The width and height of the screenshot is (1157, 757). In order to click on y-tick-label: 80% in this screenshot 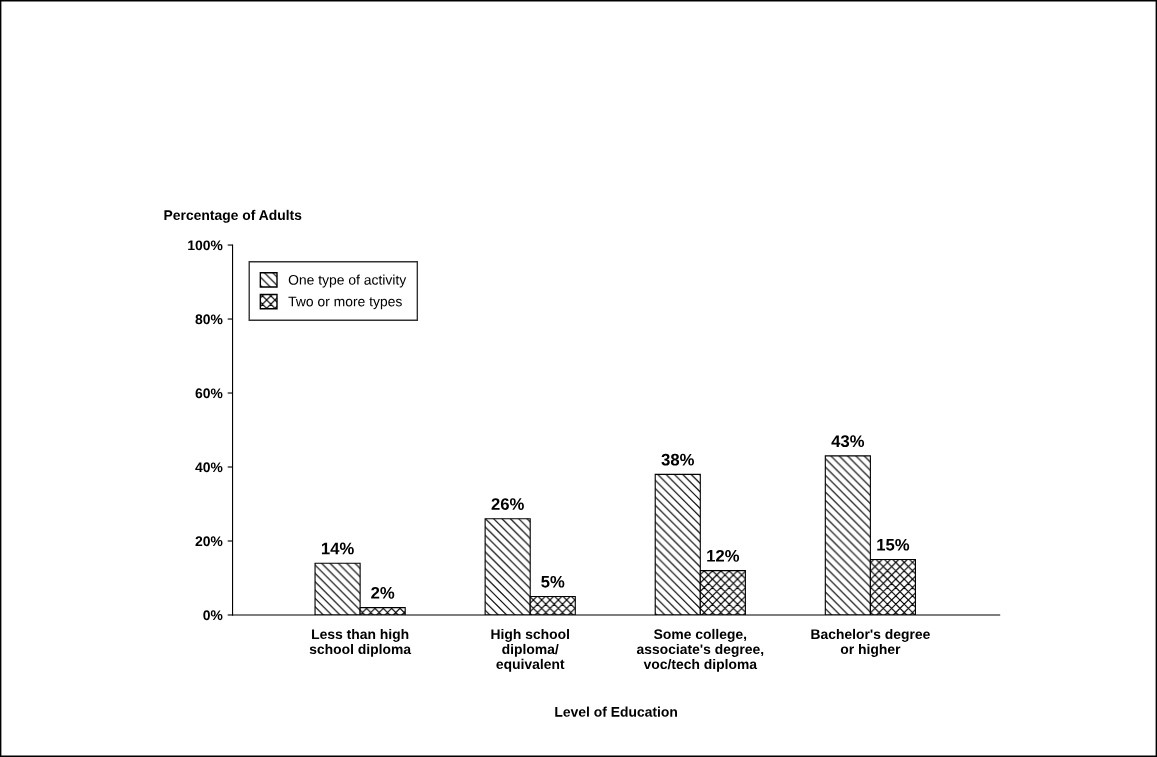, I will do `click(209, 319)`.